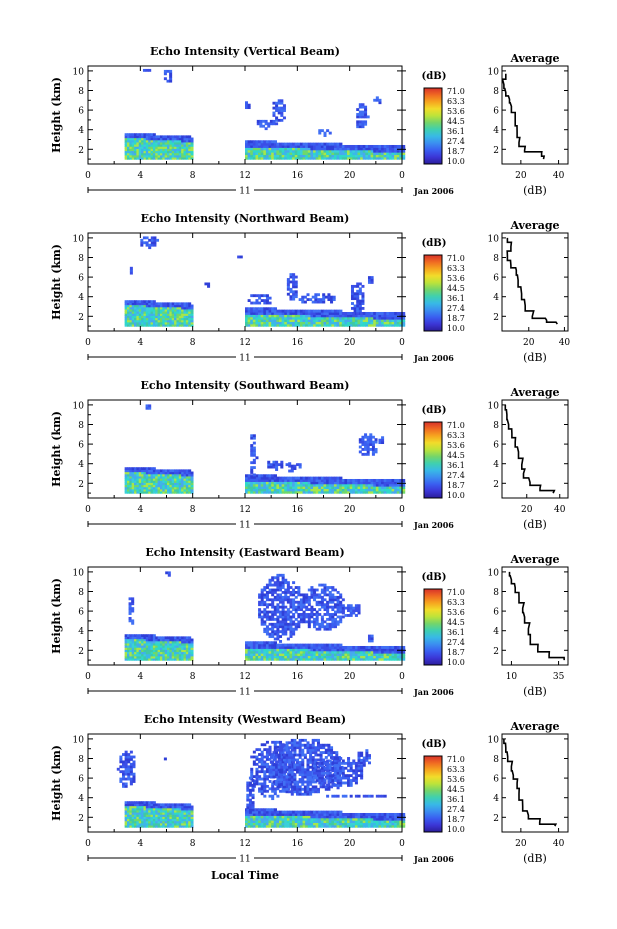  What do you see at coordinates (496, 92) in the screenshot?
I see `average-y-tick-label: 8` at bounding box center [496, 92].